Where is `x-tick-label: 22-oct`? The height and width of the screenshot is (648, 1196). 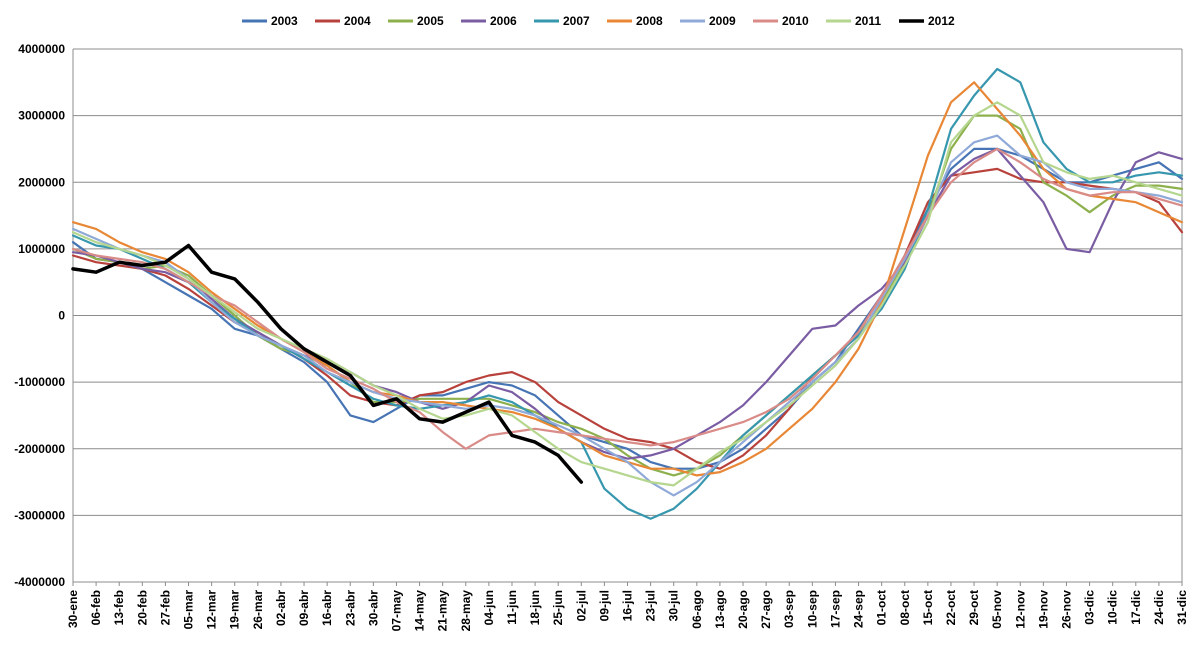
x-tick-label: 22-oct is located at coordinates (951, 607).